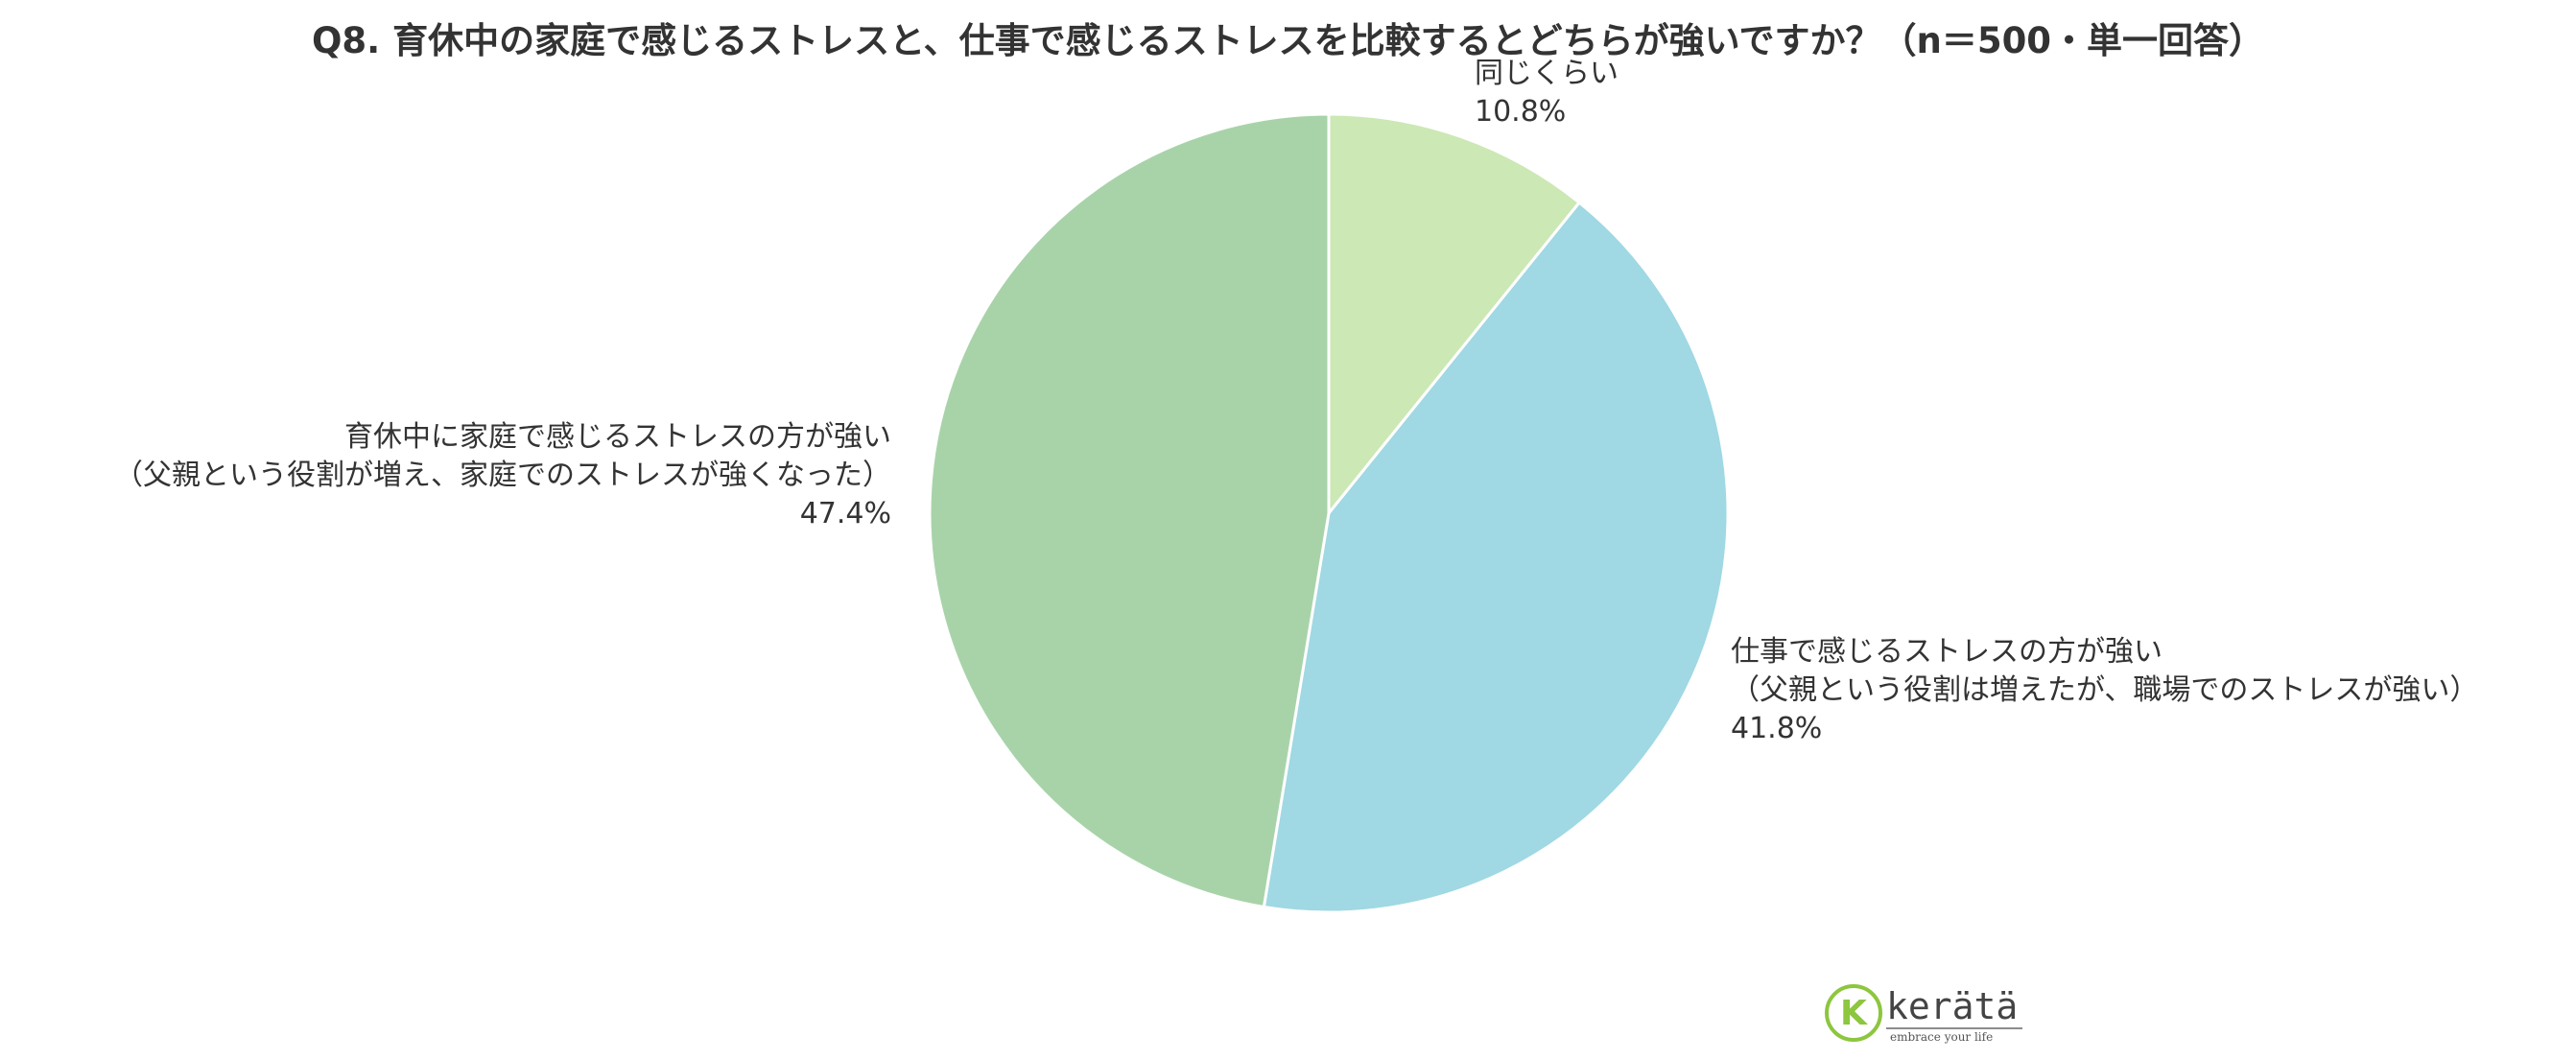  Describe the element at coordinates (1547, 93) in the screenshot. I see `slice-label: 同じくらい 10.8%` at that location.